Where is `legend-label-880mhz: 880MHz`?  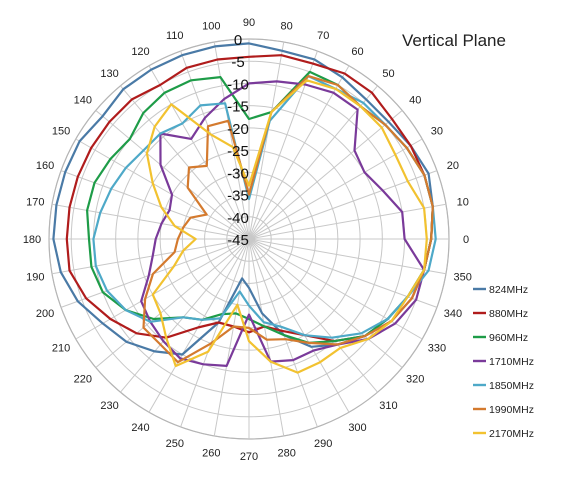 legend-label-880mhz: 880MHz is located at coordinates (508, 314).